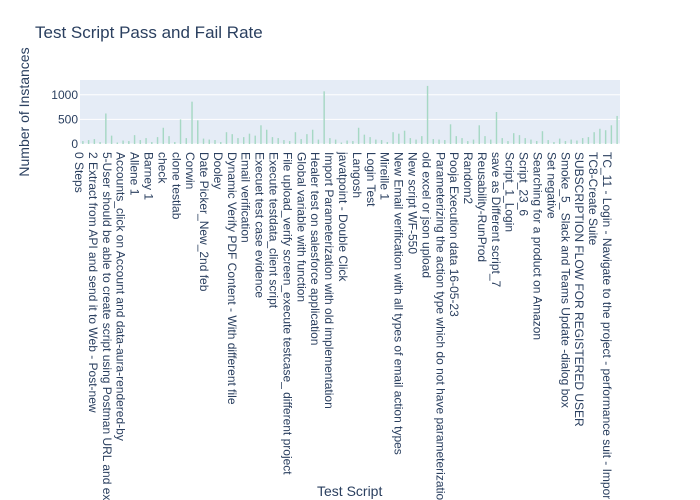 Image resolution: width=700 pixels, height=500 pixels. What do you see at coordinates (162, 168) in the screenshot?
I see `x-tick-label: check` at bounding box center [162, 168].